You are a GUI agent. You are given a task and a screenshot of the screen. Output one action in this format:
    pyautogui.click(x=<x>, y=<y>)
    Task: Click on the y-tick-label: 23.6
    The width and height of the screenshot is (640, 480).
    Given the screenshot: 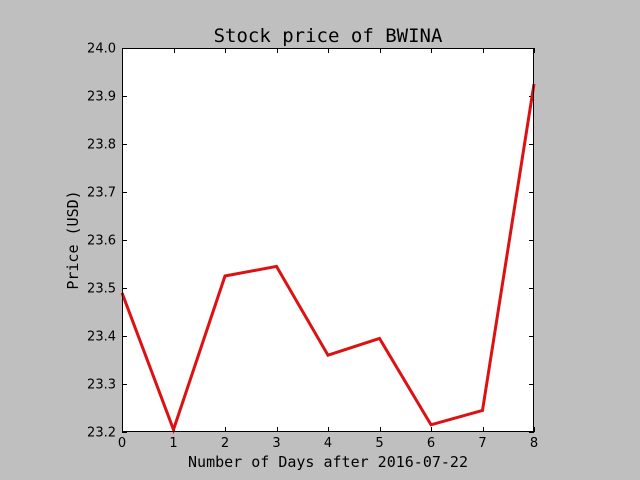 What is the action you would take?
    pyautogui.click(x=101, y=241)
    